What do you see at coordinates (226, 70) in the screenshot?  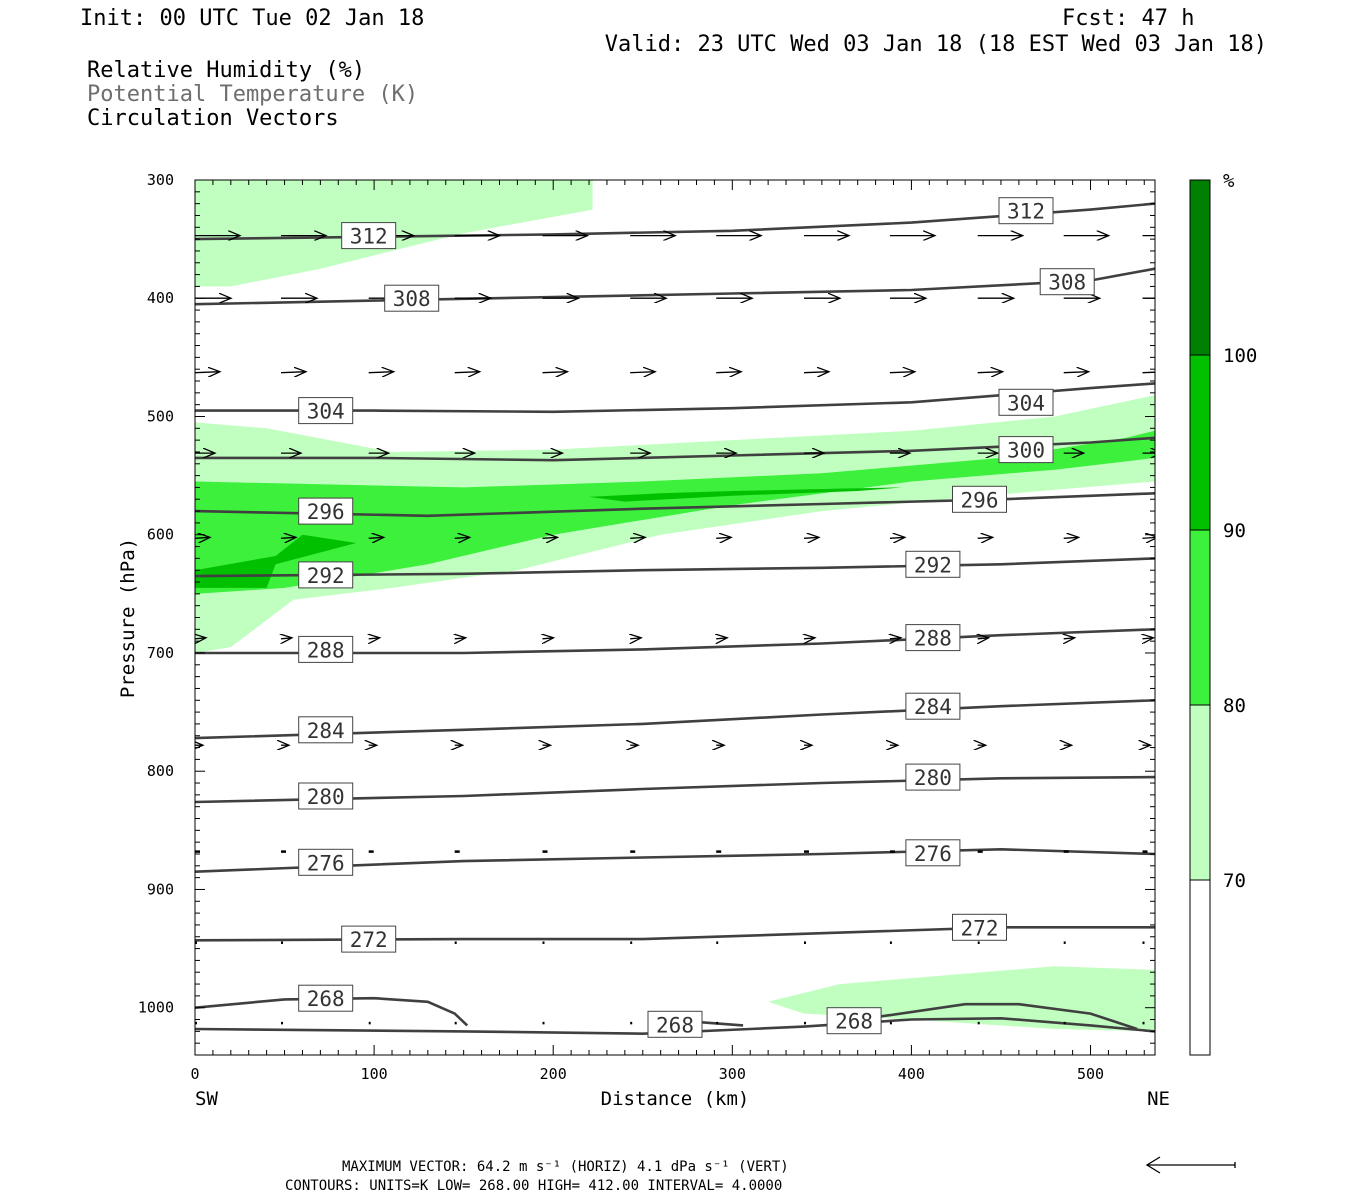 I see `field-label-rh: Relative Humidity (%)` at bounding box center [226, 70].